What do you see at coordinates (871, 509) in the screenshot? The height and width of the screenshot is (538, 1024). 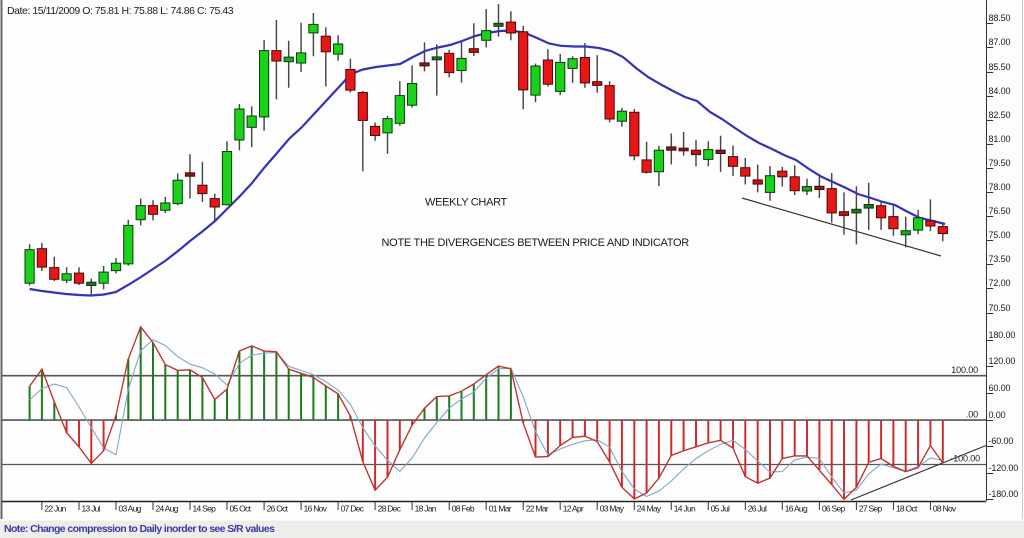 I see `svg-text: 27 Sep` at bounding box center [871, 509].